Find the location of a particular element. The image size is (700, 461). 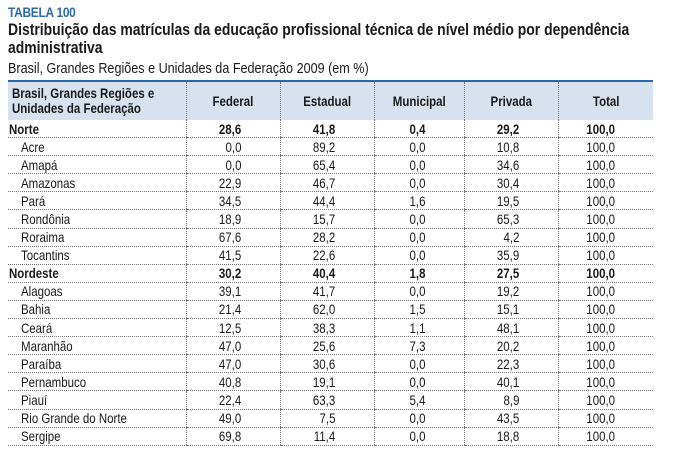

cell-federal: 28,6 is located at coordinates (232, 129).